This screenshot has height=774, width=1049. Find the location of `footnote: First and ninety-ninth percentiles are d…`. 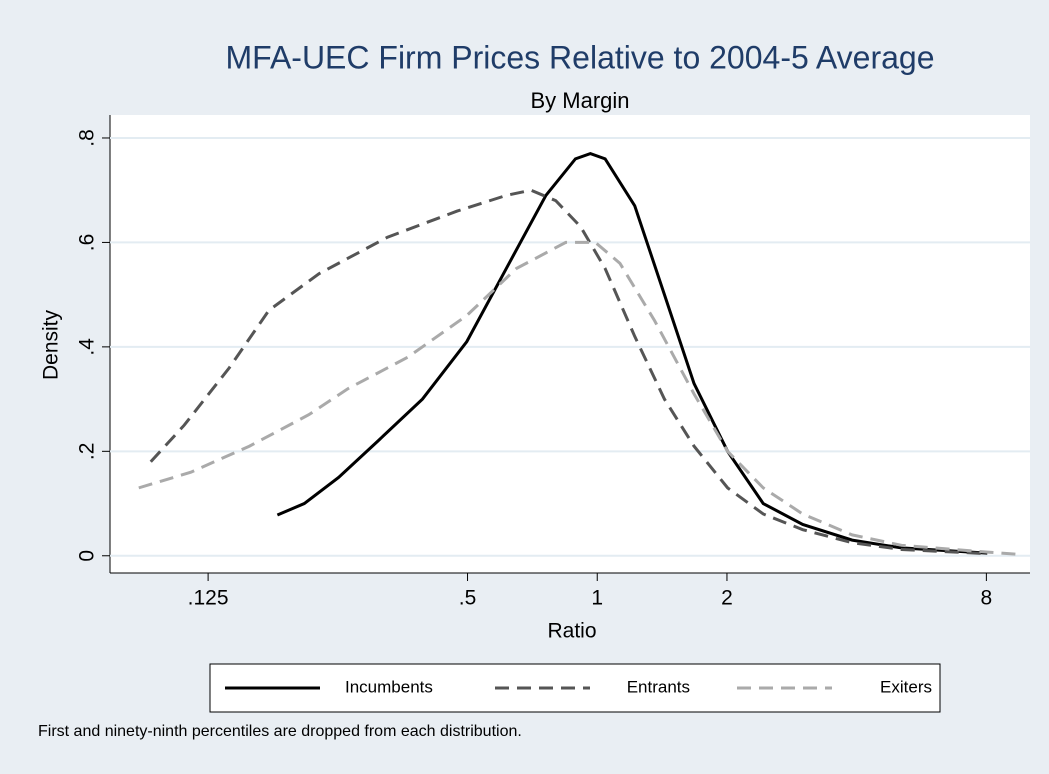

footnote: First and ninety-ninth percentiles are d… is located at coordinates (280, 731).